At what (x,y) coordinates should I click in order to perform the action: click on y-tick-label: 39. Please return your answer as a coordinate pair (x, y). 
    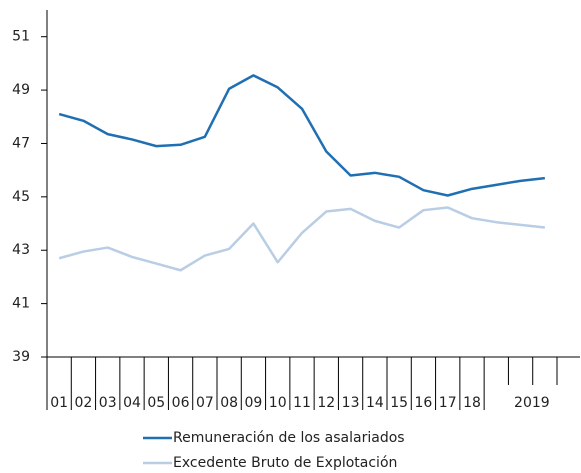
    Looking at the image, I should click on (21, 357).